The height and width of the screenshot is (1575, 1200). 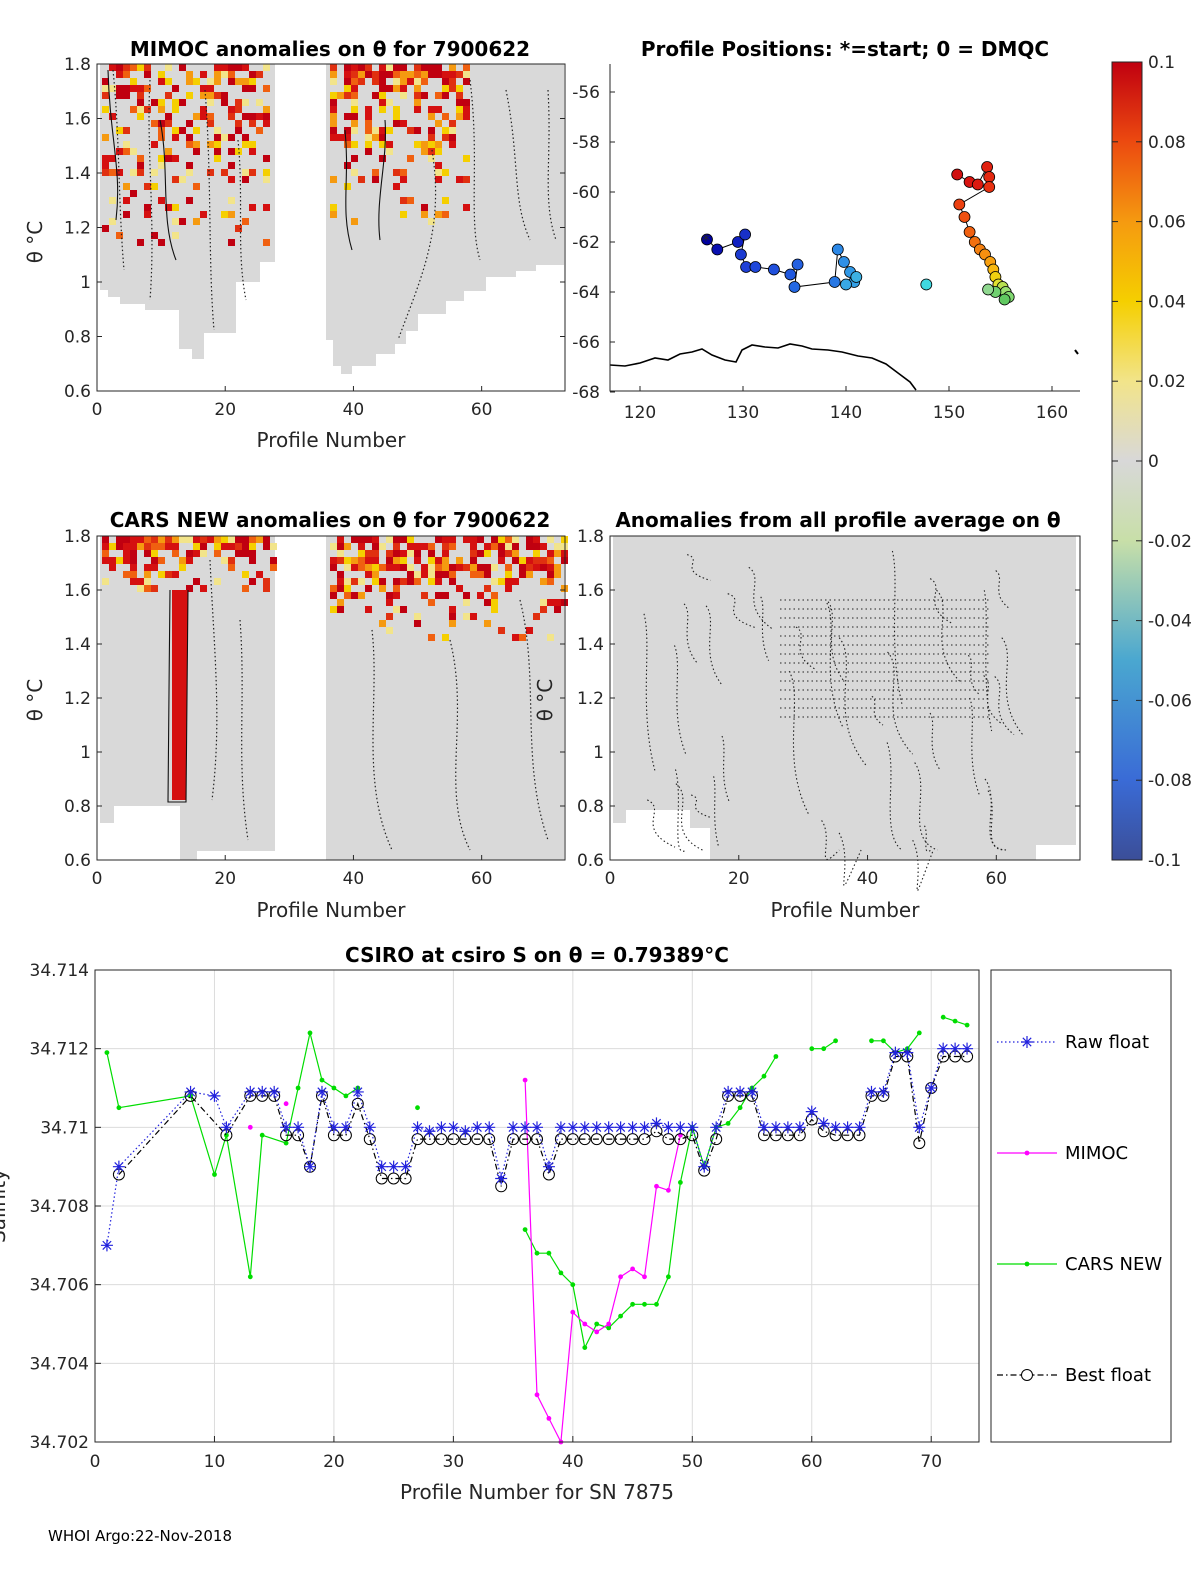 What do you see at coordinates (1027, 1042) in the screenshot?
I see `legend-marker` at bounding box center [1027, 1042].